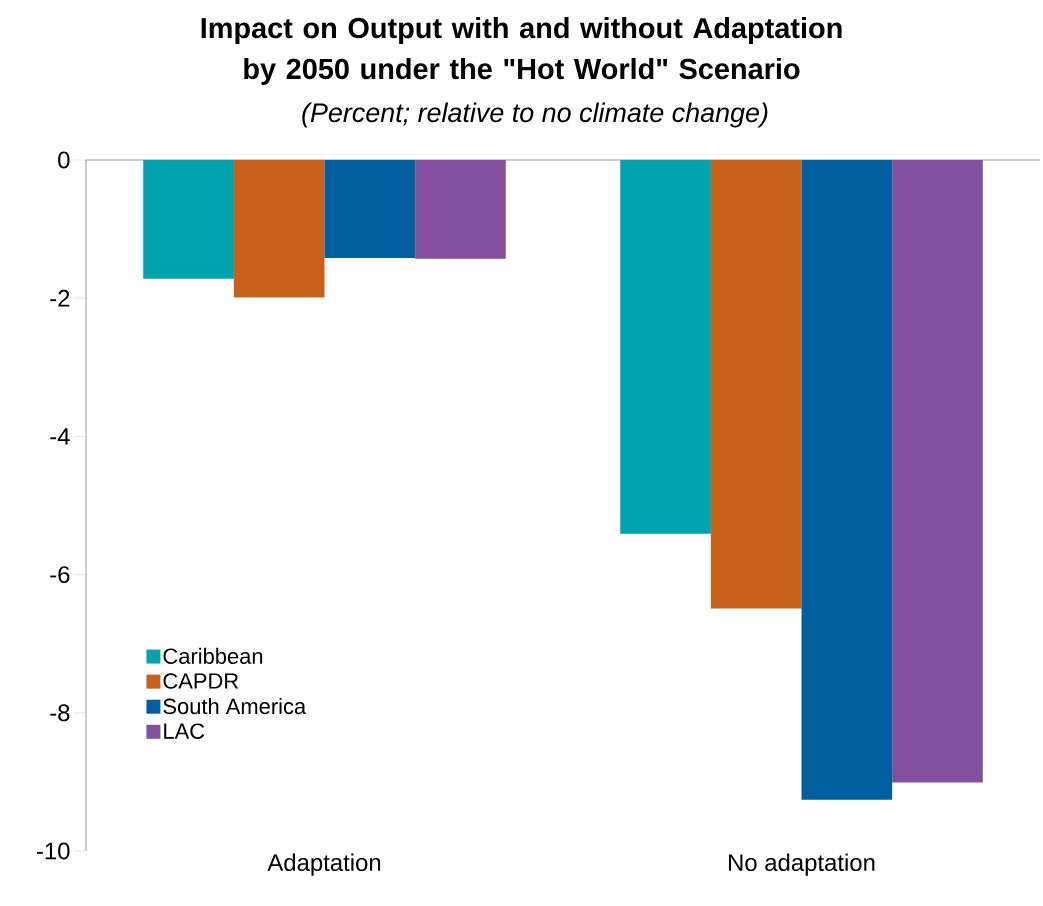  What do you see at coordinates (521, 51) in the screenshot?
I see `chart-title: Impact on Output with and without Adaptation by 2050 under the "Hot World" Scenario` at bounding box center [521, 51].